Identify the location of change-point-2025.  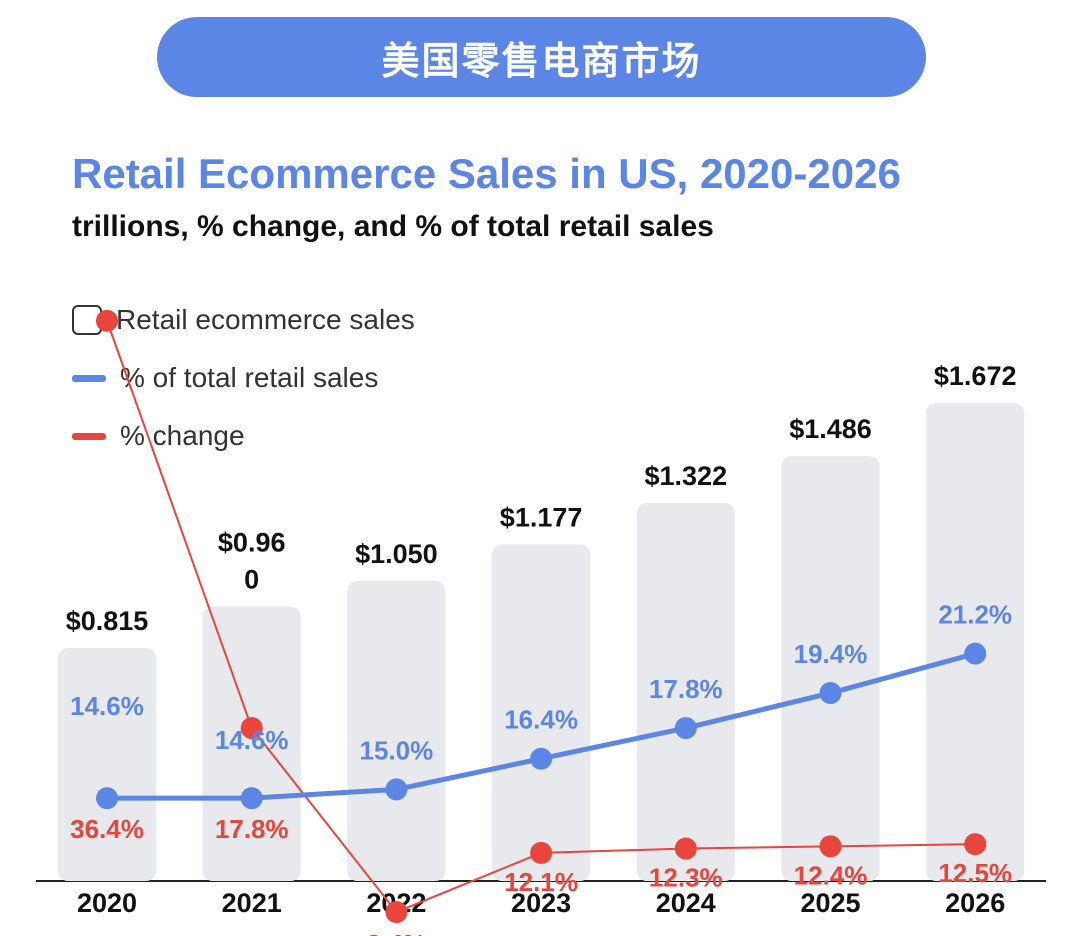
(830, 846).